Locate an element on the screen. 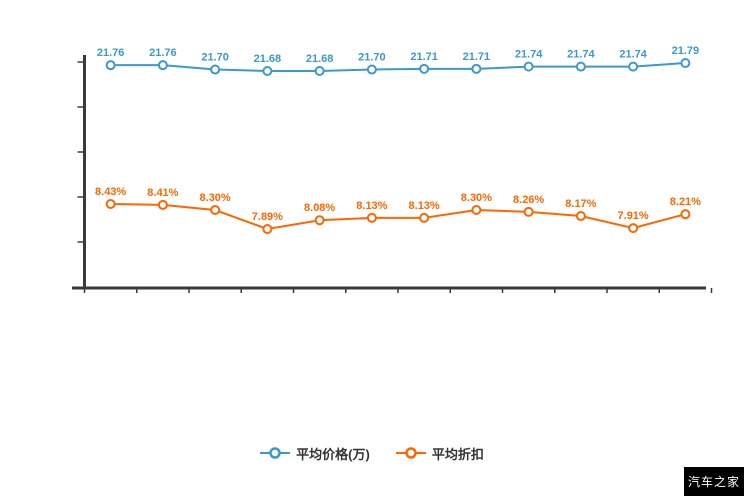 The height and width of the screenshot is (496, 744). data-point-label: 21.79 is located at coordinates (686, 51).